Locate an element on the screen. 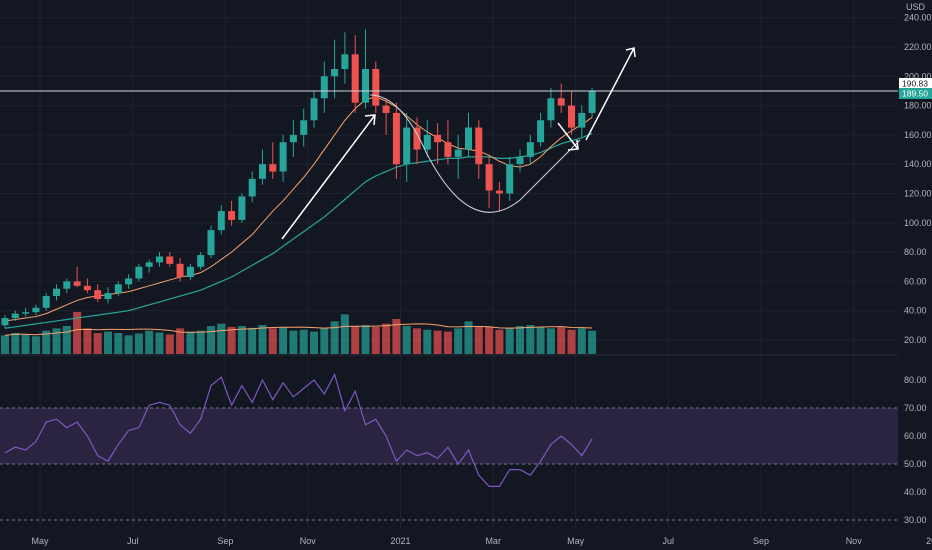 The width and height of the screenshot is (932, 550). currency-label: USD is located at coordinates (916, 7).